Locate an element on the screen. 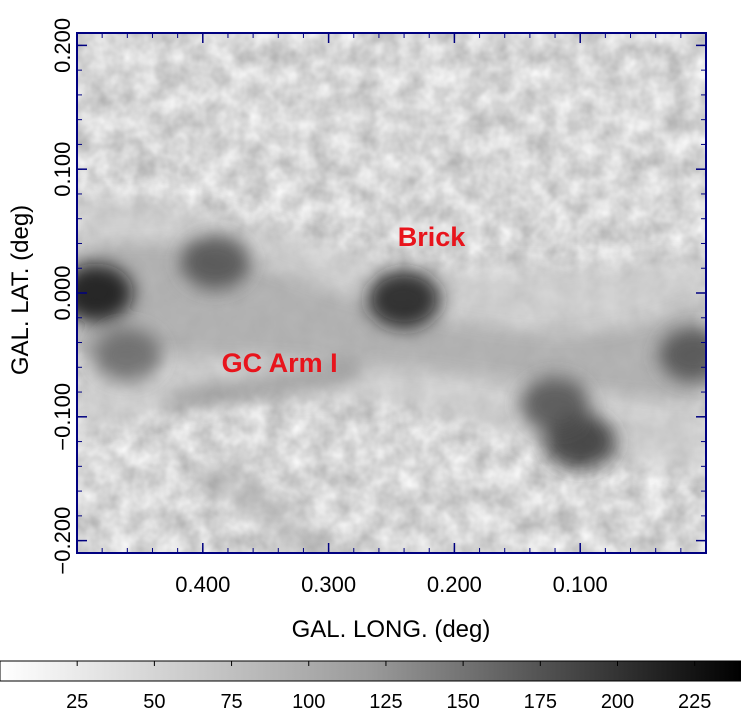 The width and height of the screenshot is (741, 716). colorbar-label: 50 is located at coordinates (154, 702).